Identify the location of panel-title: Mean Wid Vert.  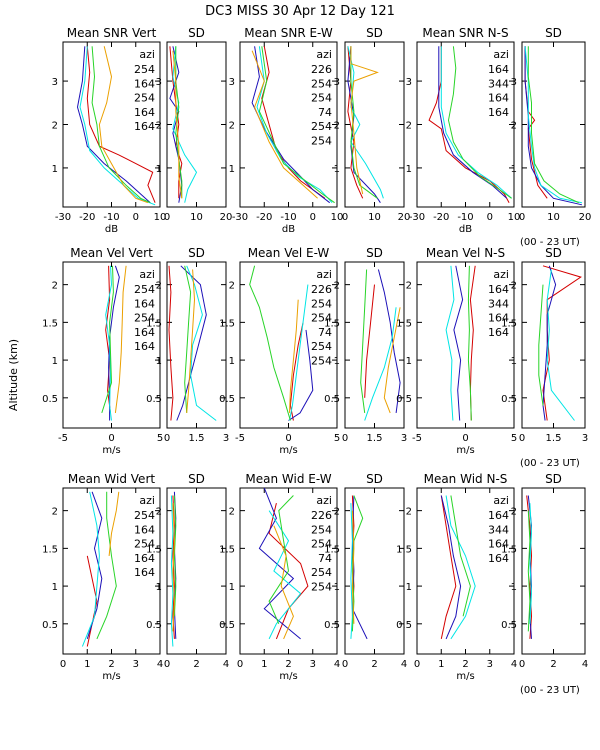
(111, 479).